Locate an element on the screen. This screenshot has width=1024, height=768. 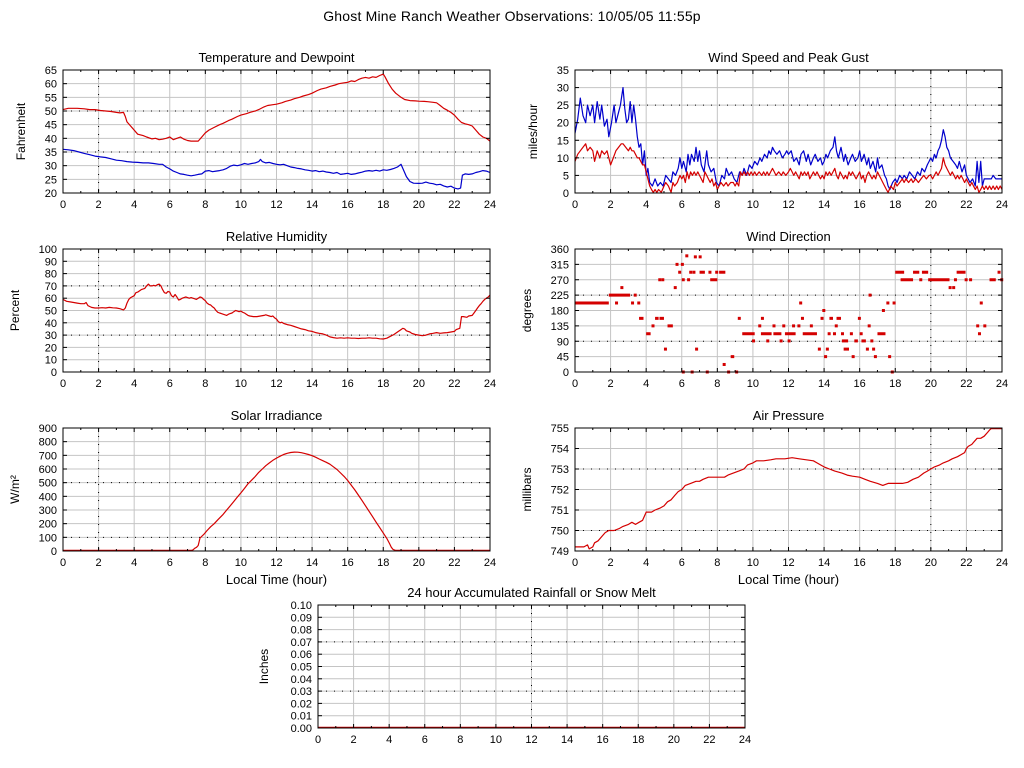
chart-title-solar: Solar Irradiance is located at coordinates (277, 415).